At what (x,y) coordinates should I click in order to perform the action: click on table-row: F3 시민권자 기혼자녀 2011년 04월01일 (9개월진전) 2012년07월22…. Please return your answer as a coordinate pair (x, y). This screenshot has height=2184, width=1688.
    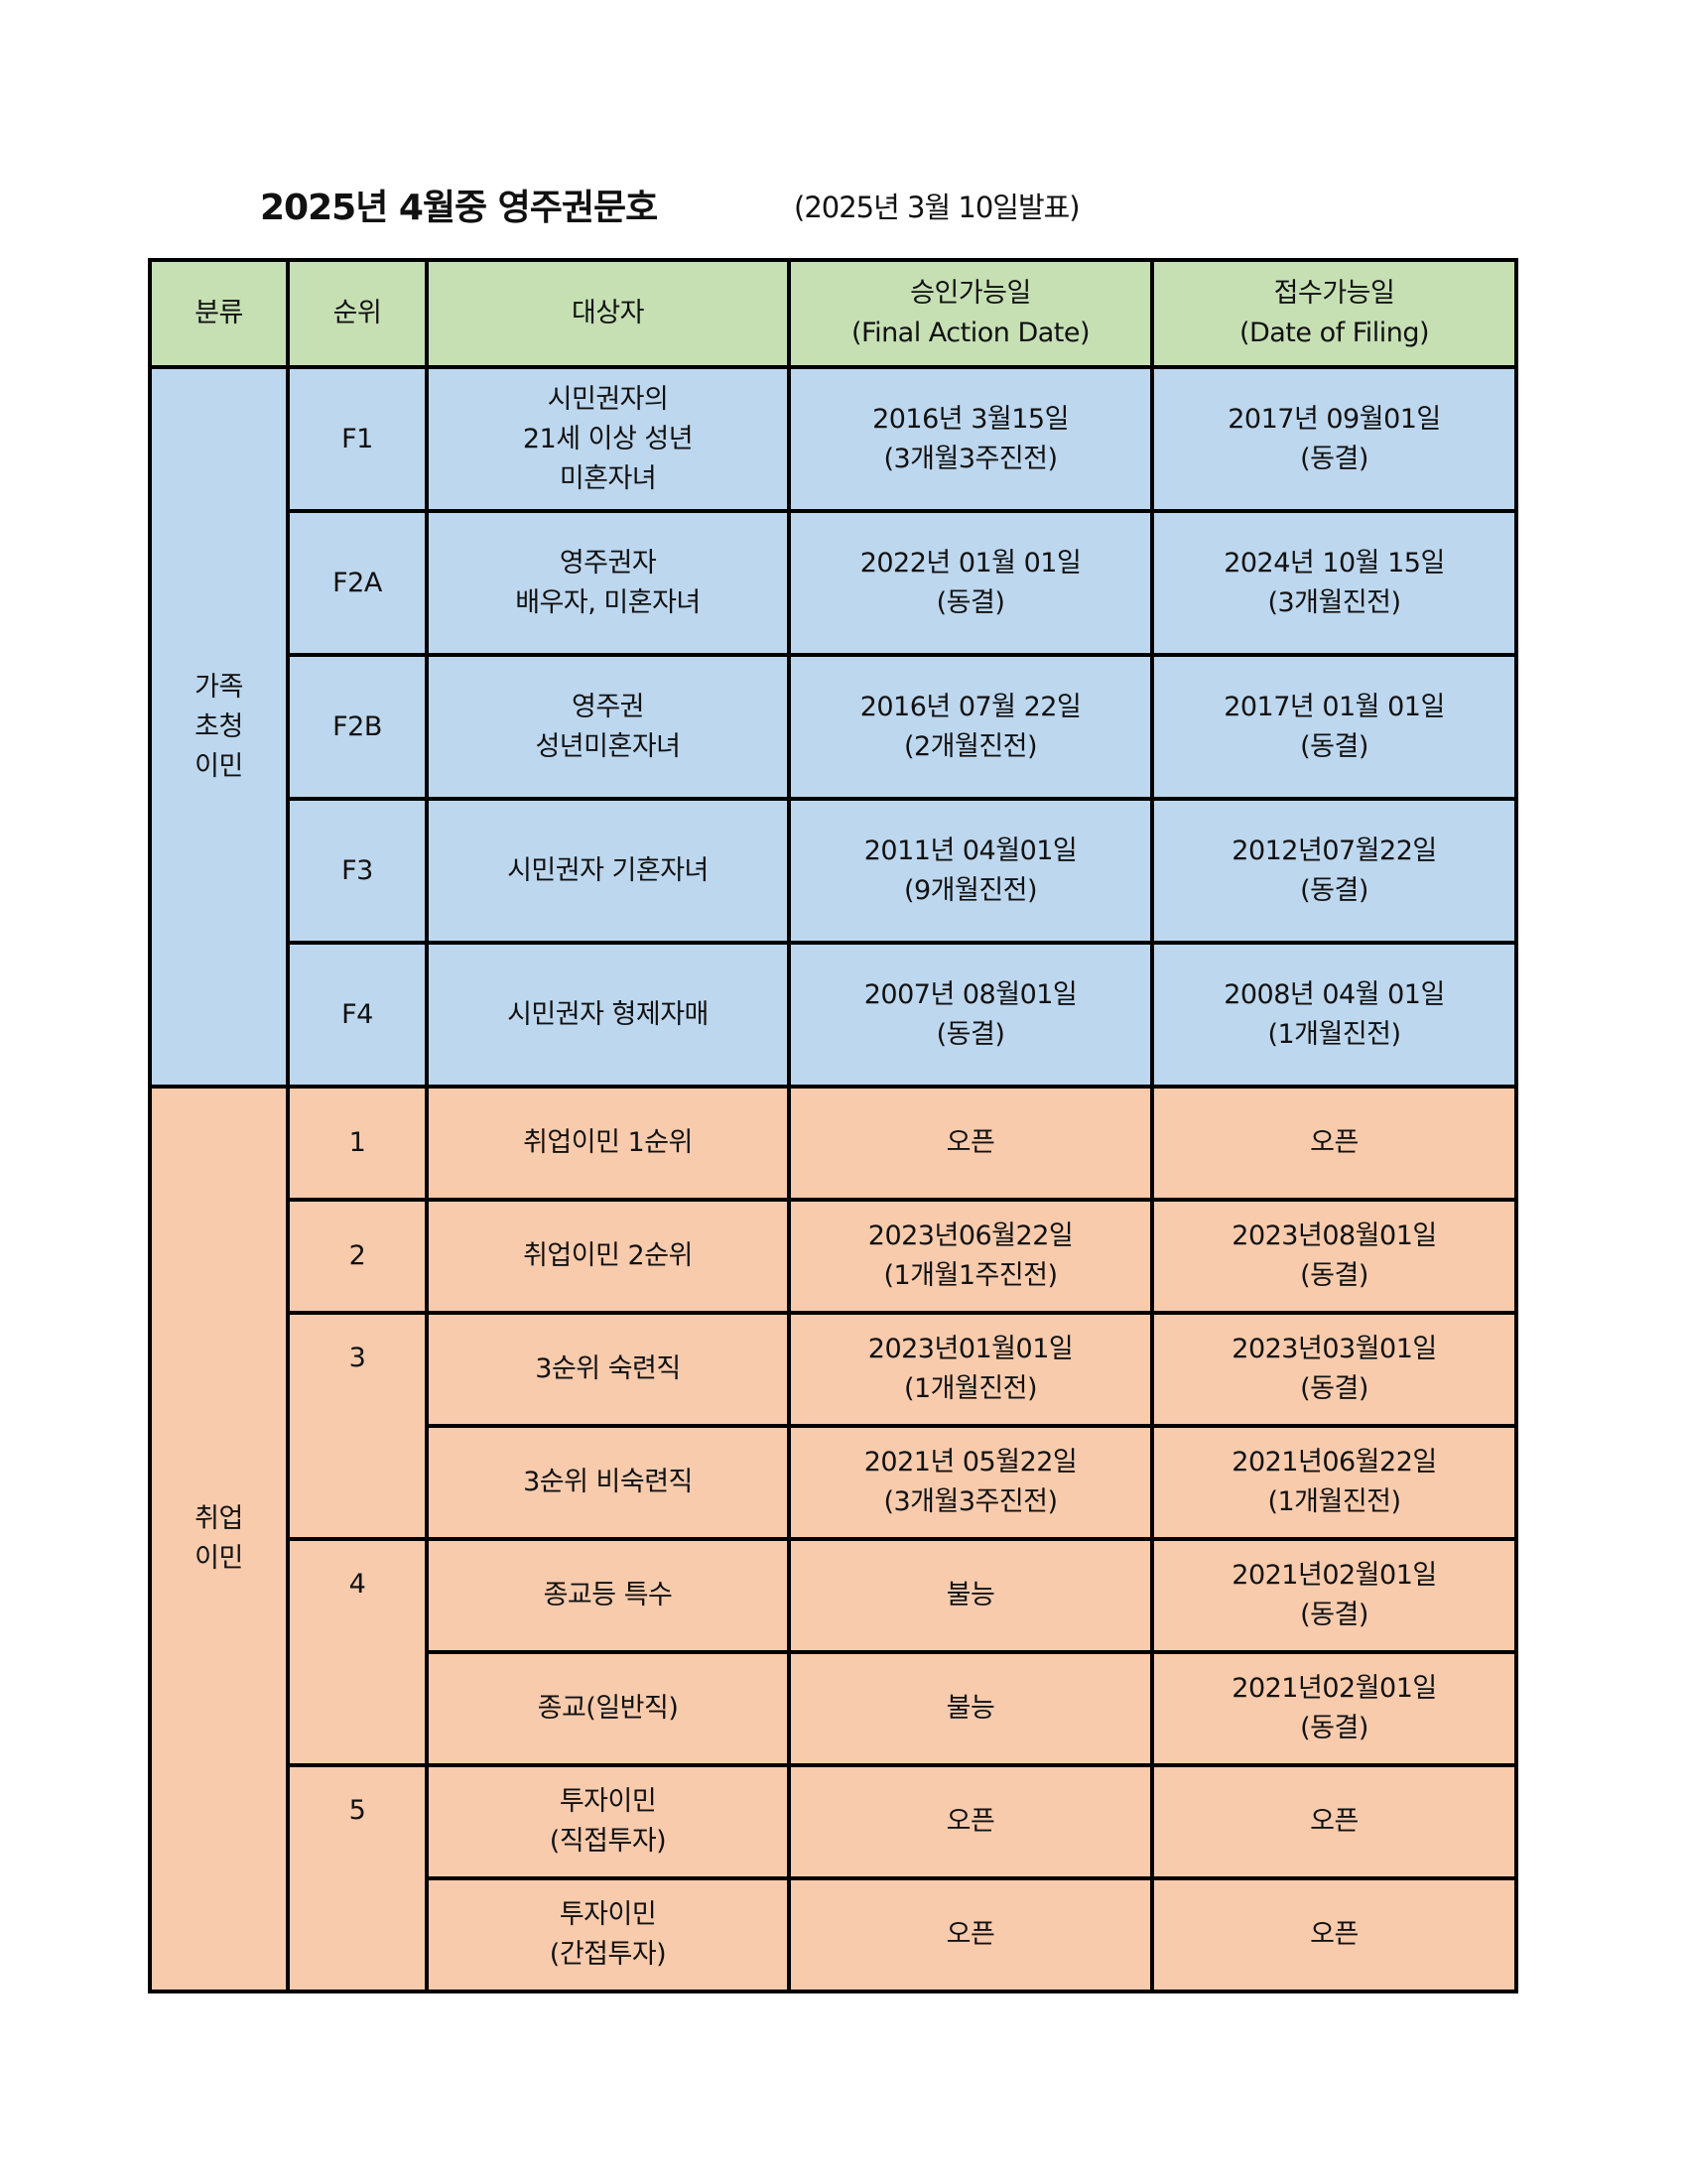
    Looking at the image, I should click on (834, 871).